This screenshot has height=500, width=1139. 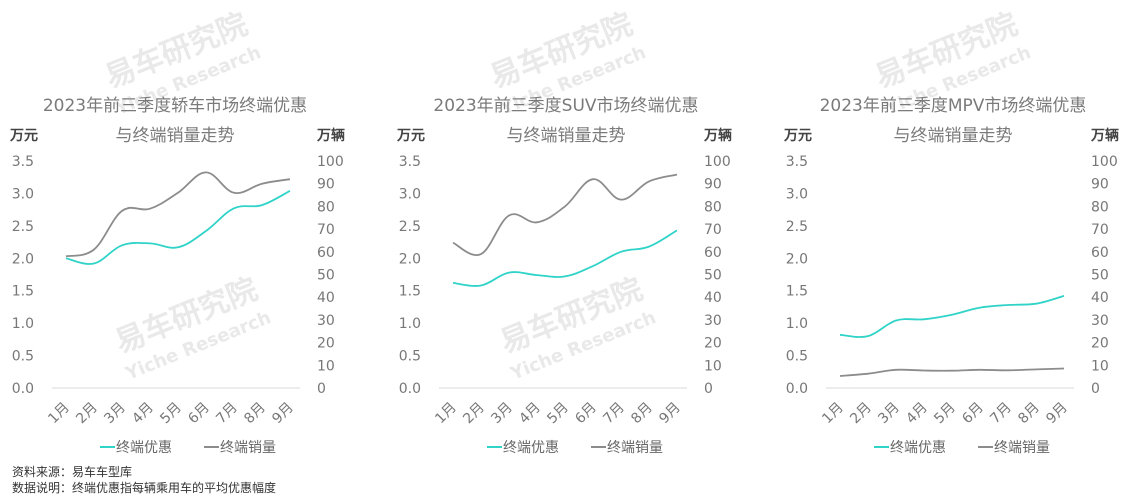 I want to click on legend-label: 终端优惠, so click(x=918, y=448).